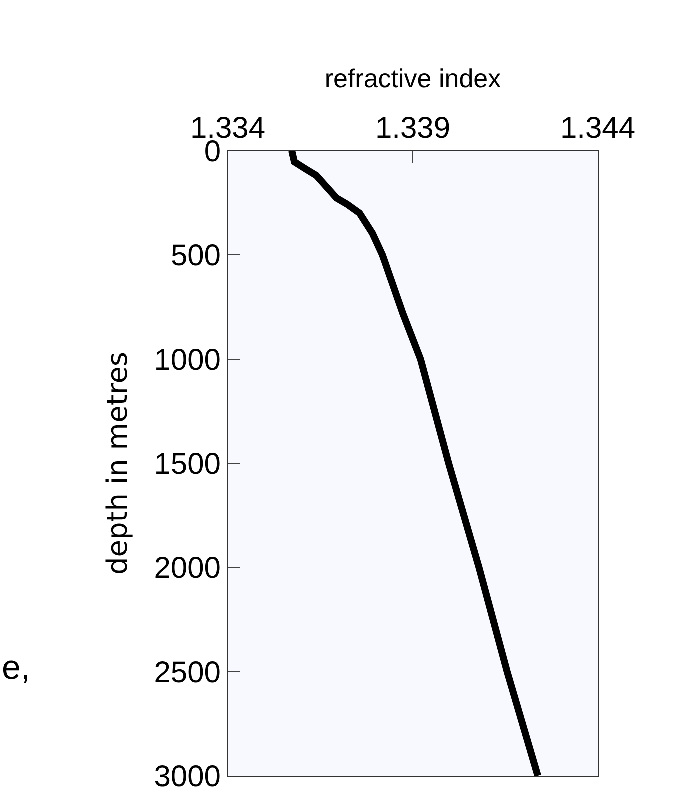  Describe the element at coordinates (187, 464) in the screenshot. I see `y-tick-label: 1500` at that location.